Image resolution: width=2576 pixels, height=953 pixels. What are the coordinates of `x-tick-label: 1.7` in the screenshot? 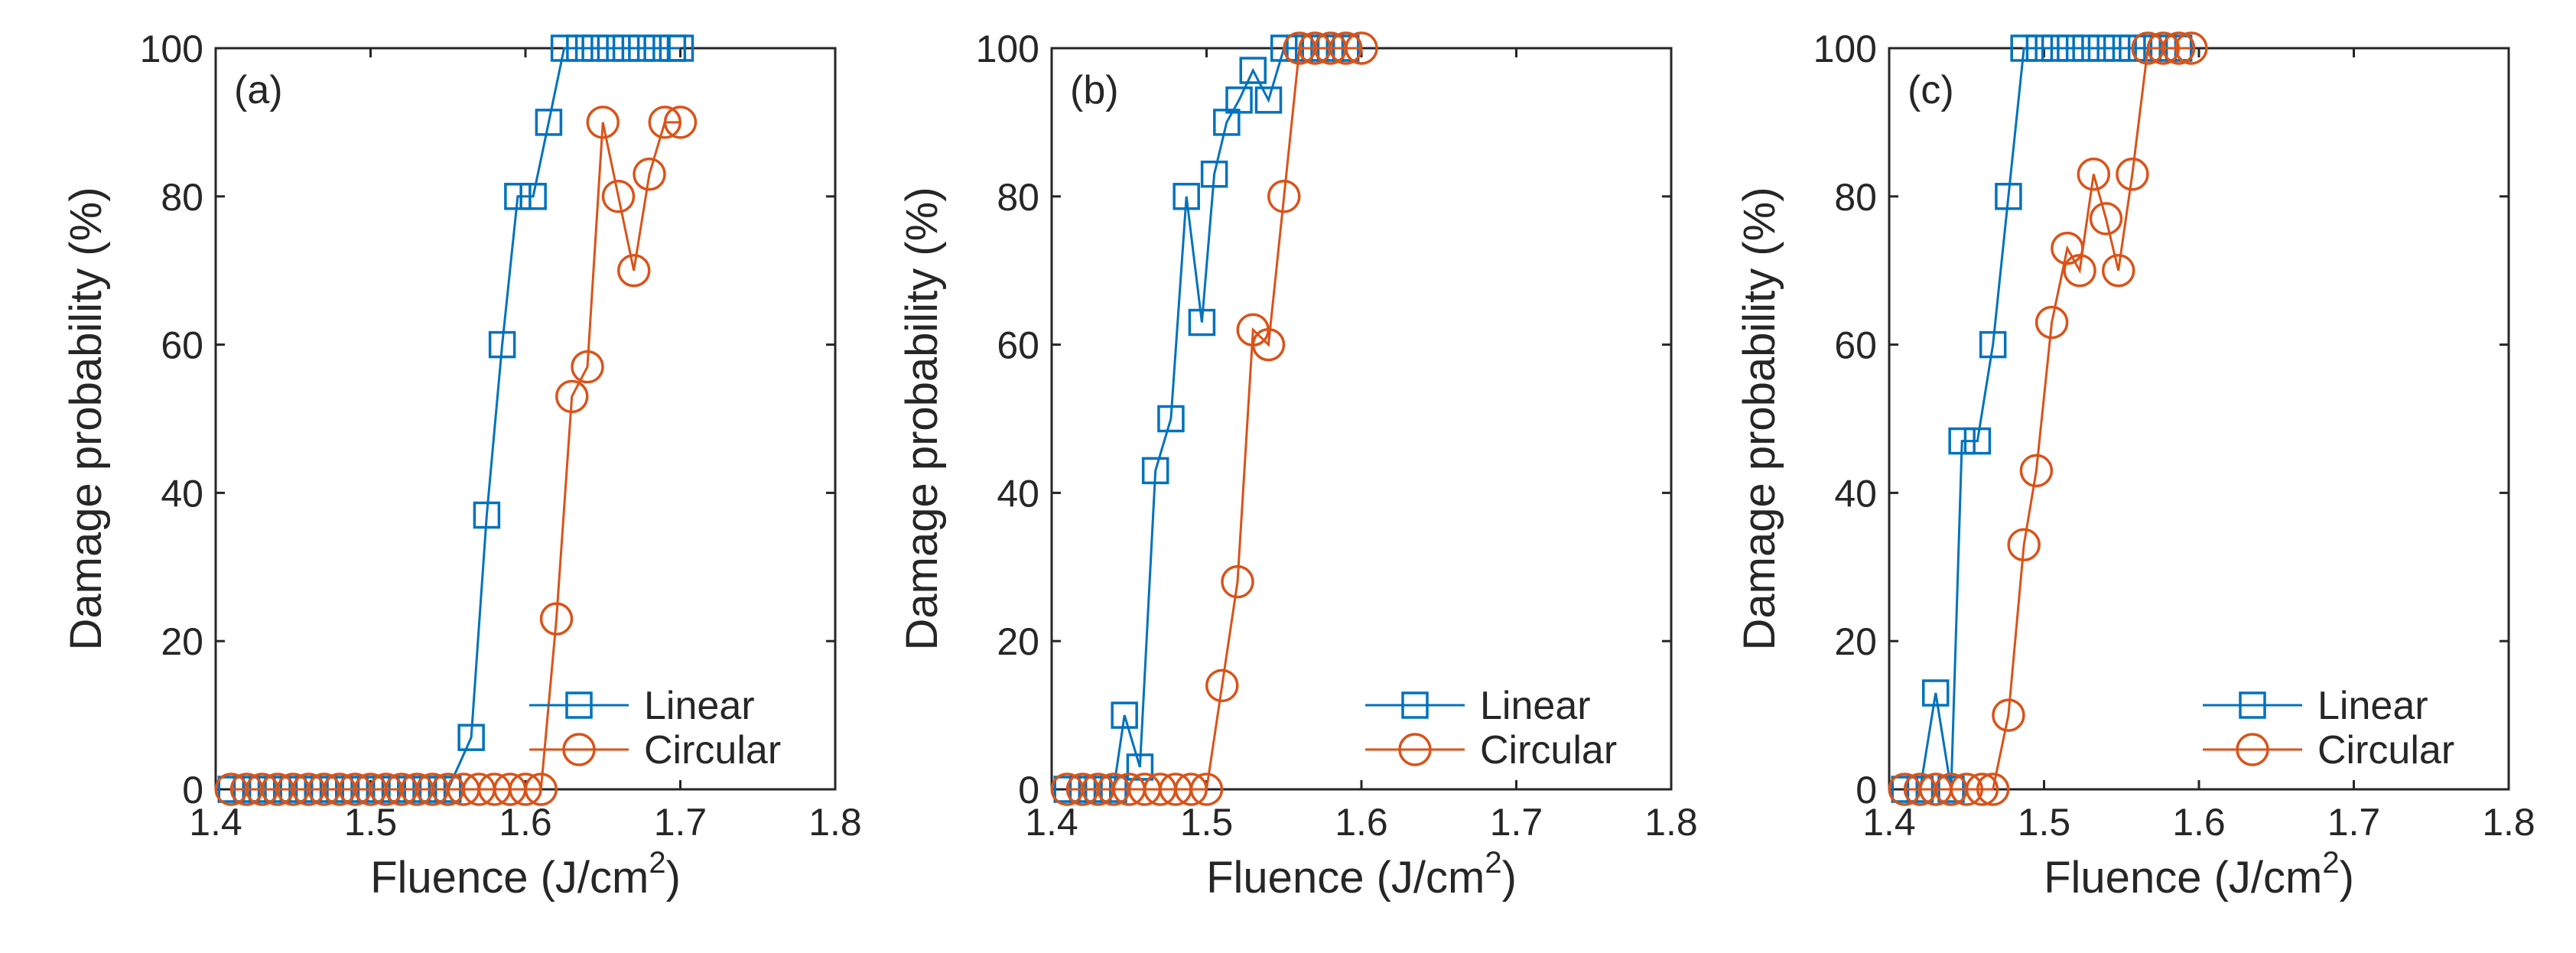 It's located at (1516, 822).